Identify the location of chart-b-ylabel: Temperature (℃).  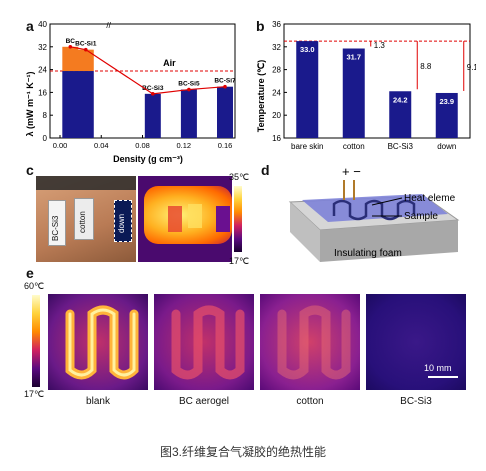
(261, 96).